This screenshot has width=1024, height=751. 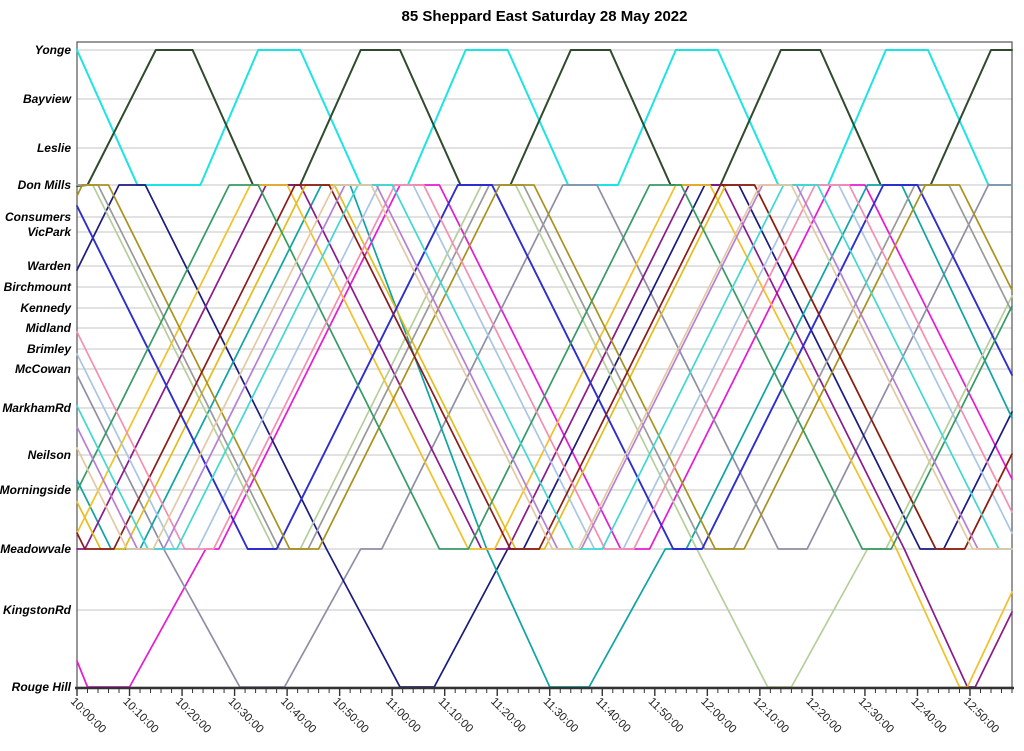 I want to click on station-label-warden: Warden, so click(x=49, y=266).